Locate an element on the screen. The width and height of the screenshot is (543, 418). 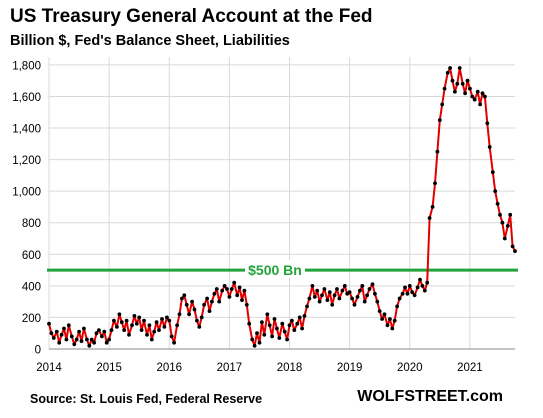
y-tick-label: 1,200 is located at coordinates (26, 161).